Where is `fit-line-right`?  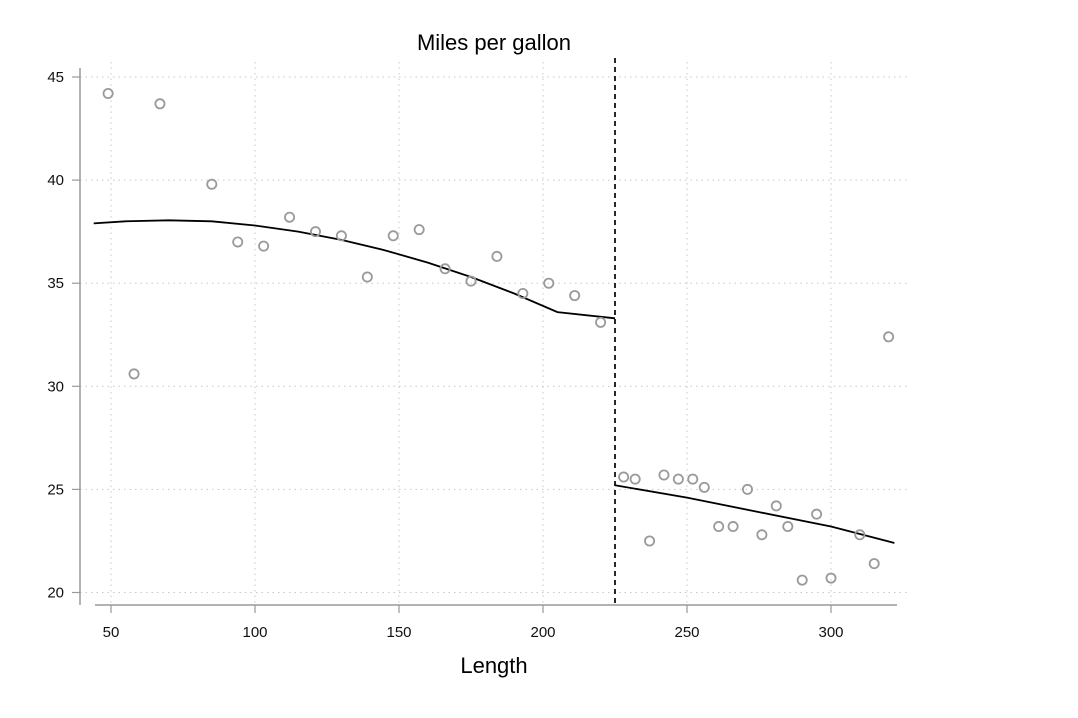 fit-line-right is located at coordinates (754, 514).